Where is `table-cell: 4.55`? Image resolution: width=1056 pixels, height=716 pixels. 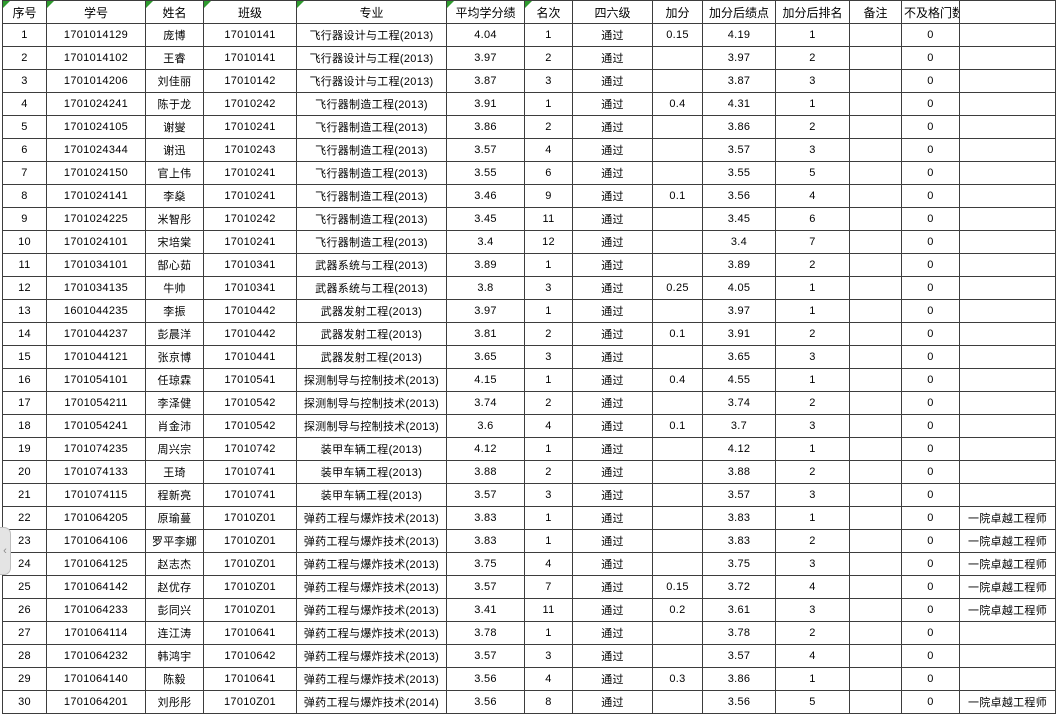
table-cell: 4.55 is located at coordinates (739, 380).